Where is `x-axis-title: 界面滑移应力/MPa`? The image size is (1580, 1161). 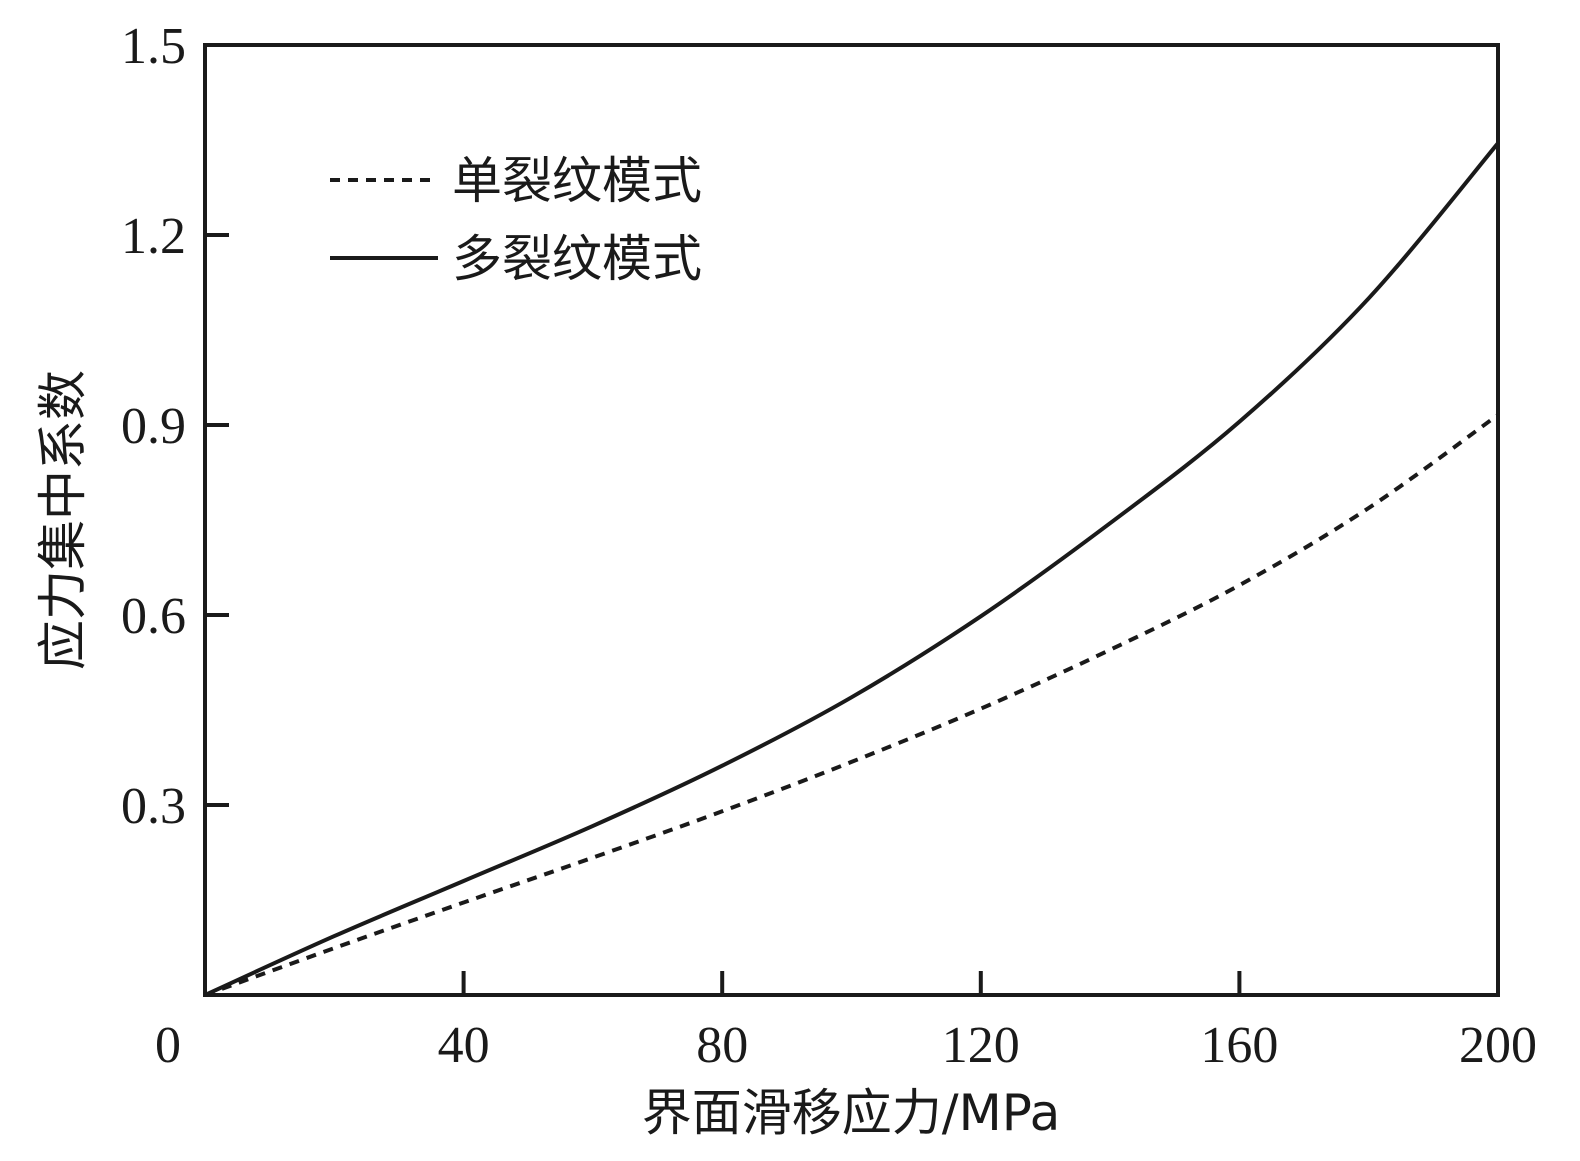 x-axis-title: 界面滑移应力/MPa is located at coordinates (851, 1113).